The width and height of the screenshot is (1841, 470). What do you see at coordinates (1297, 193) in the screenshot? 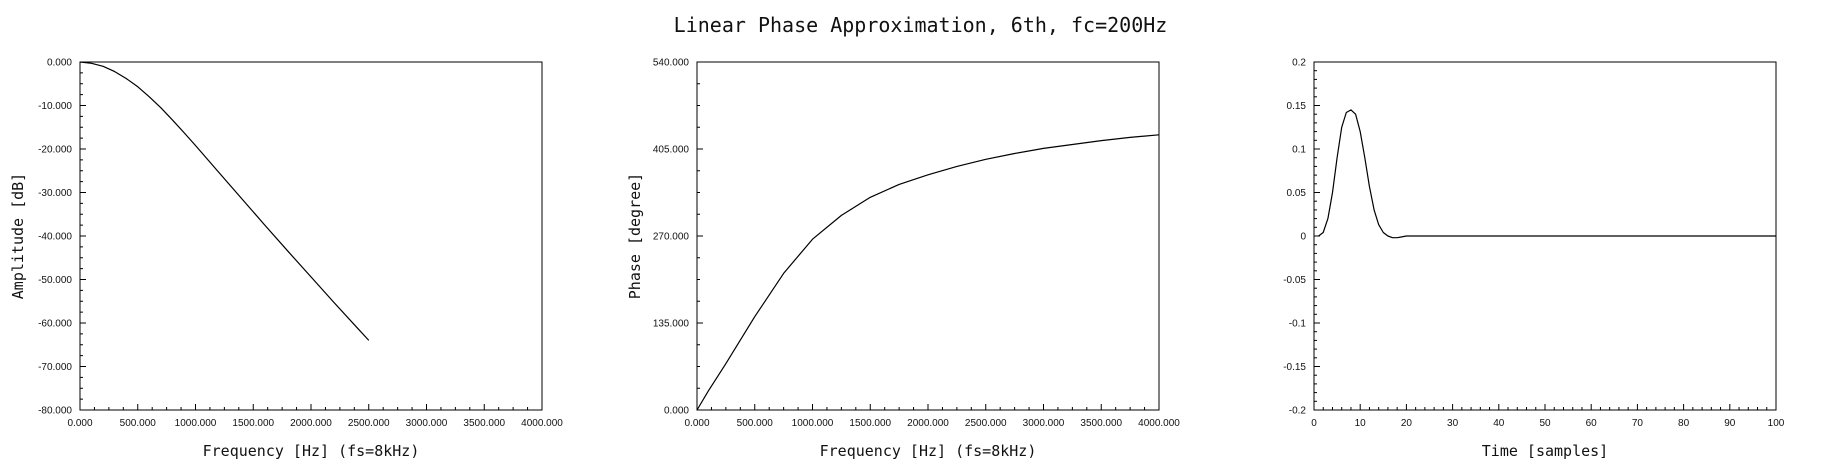
I see `y-tick-label: 0.05` at bounding box center [1297, 193].